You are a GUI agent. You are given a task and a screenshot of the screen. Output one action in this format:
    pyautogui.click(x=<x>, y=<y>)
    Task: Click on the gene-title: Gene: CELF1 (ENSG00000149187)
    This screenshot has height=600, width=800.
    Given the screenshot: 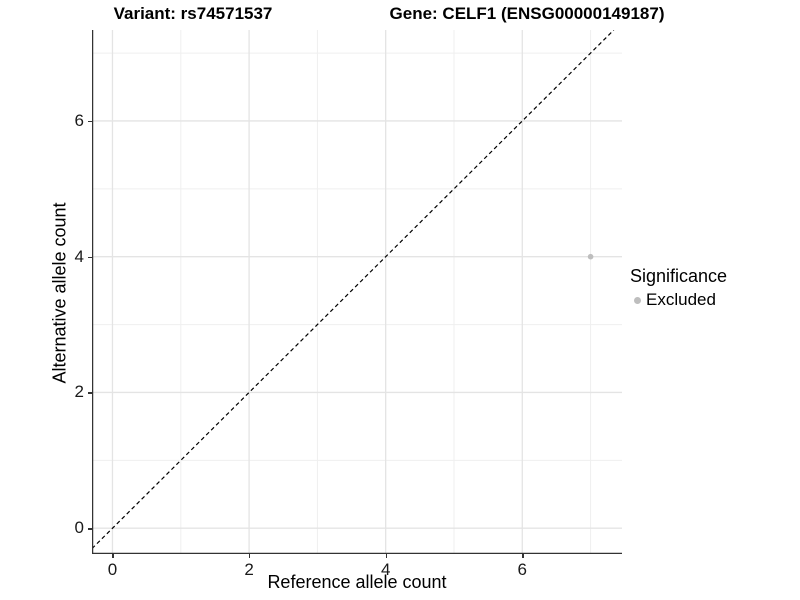 What is the action you would take?
    pyautogui.click(x=527, y=13)
    